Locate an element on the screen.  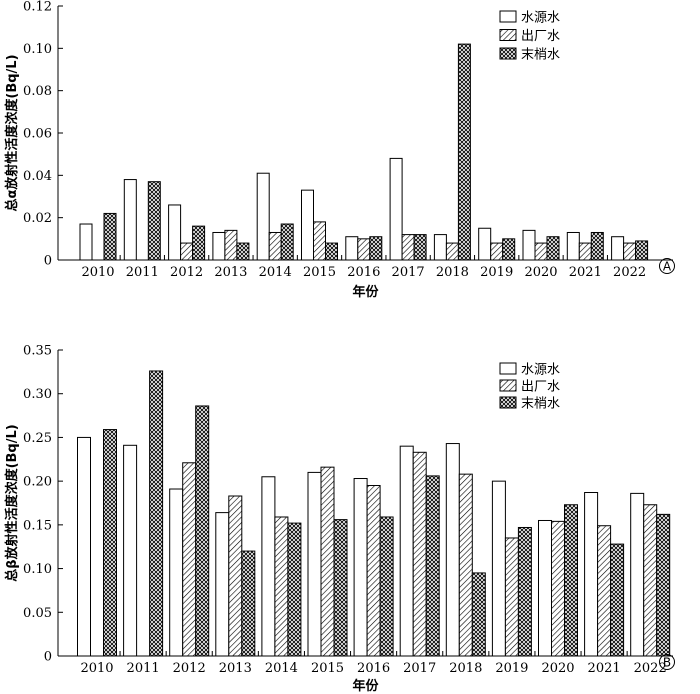
bar-treated-water-2013 is located at coordinates (231, 245).